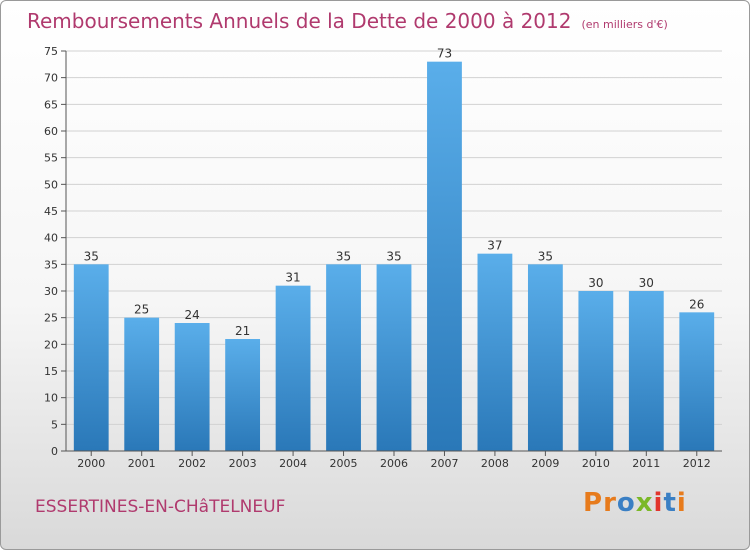 This screenshot has height=550, width=750. What do you see at coordinates (593, 503) in the screenshot?
I see `logo-letter: P` at bounding box center [593, 503].